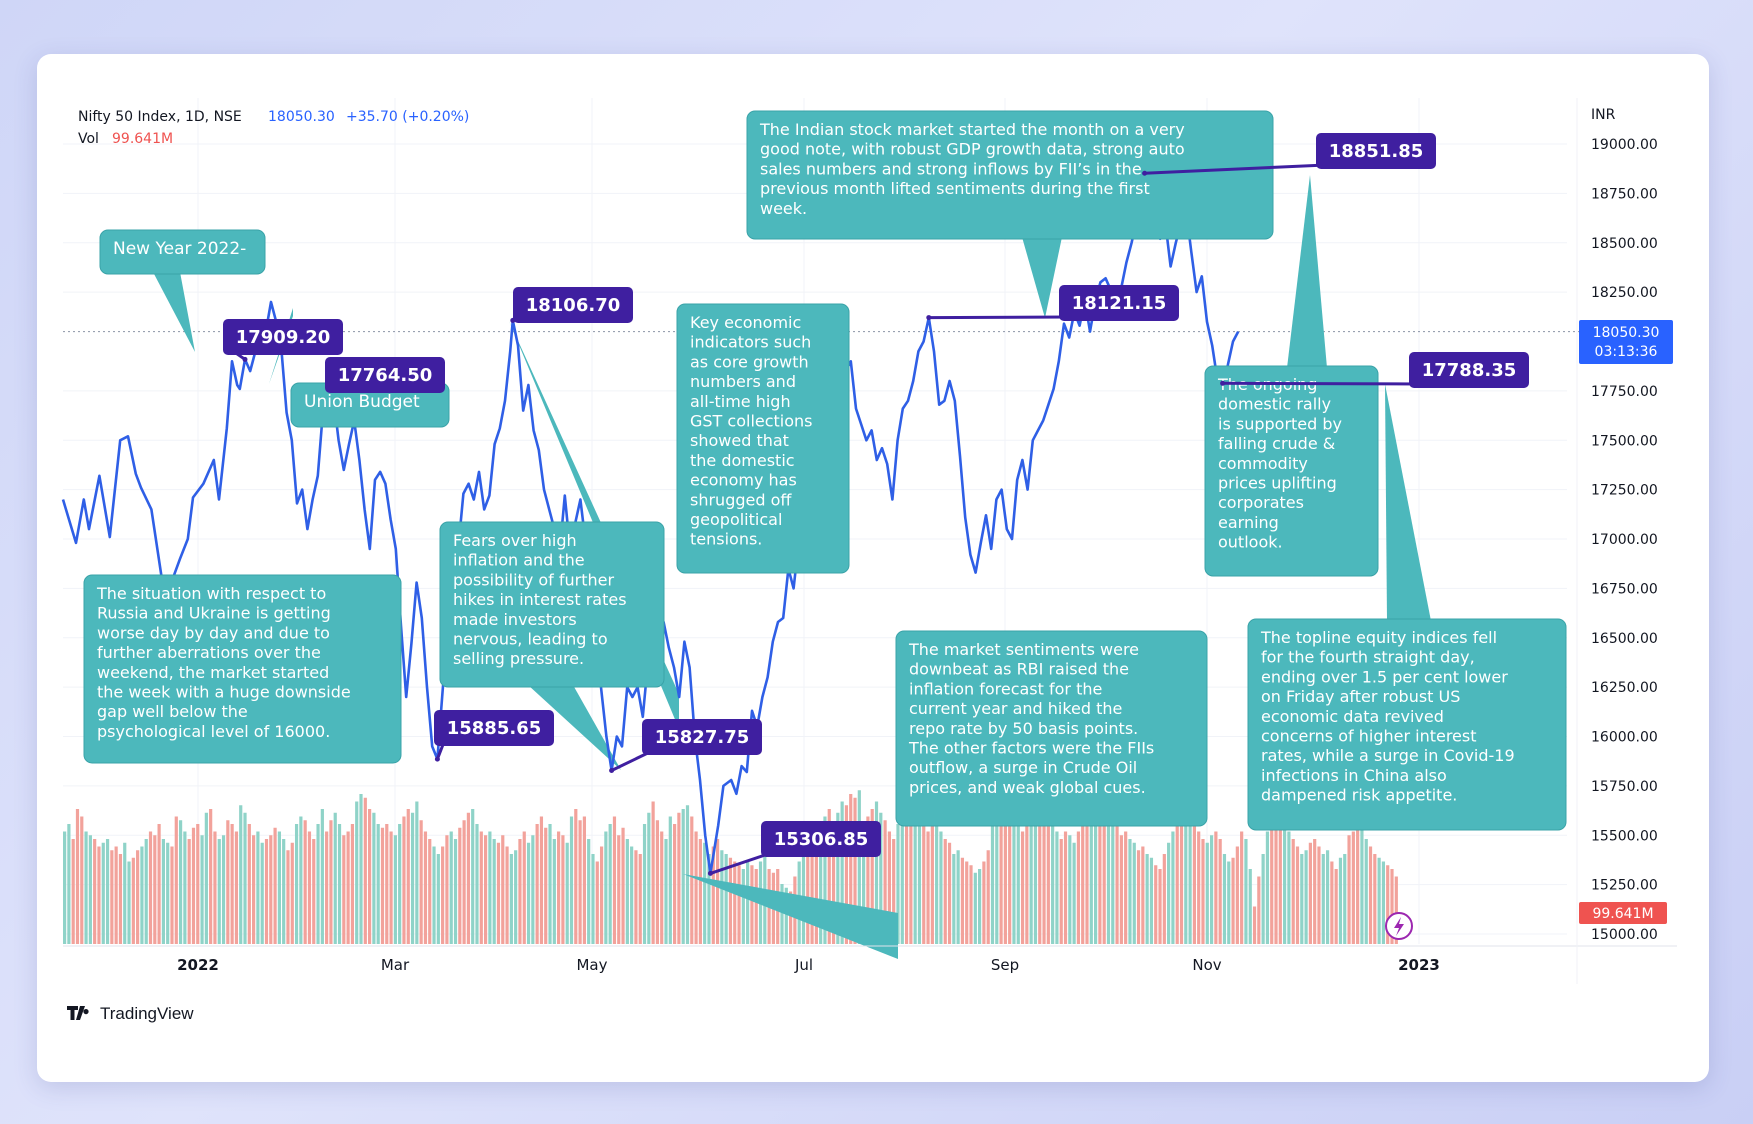  Describe the element at coordinates (591, 965) in the screenshot. I see `x-tick-label: May` at that location.